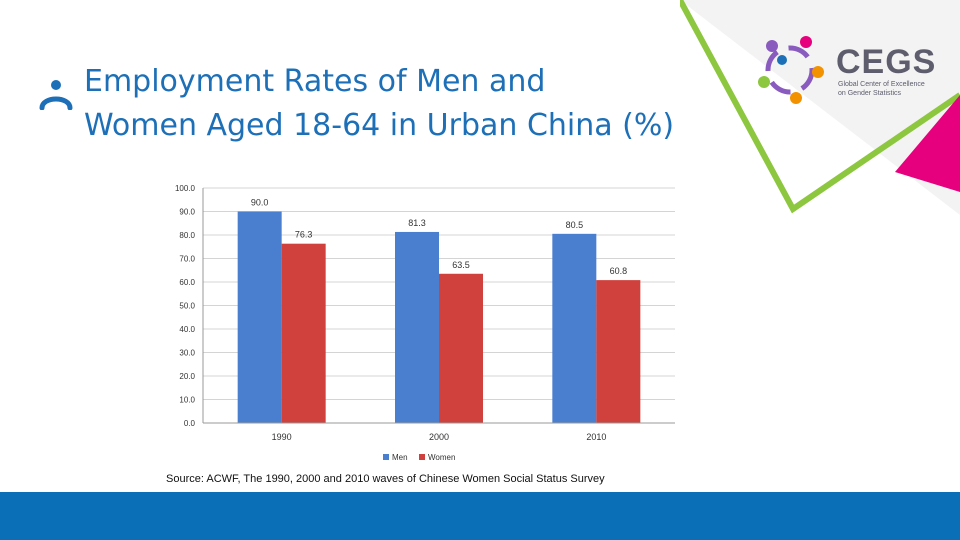  I want to click on legend-label-men: Men, so click(400, 457).